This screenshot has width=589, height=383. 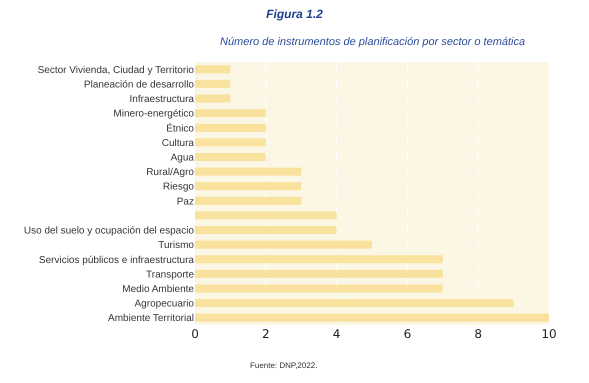 What do you see at coordinates (162, 100) in the screenshot?
I see `y-tick-label: Infraestructura` at bounding box center [162, 100].